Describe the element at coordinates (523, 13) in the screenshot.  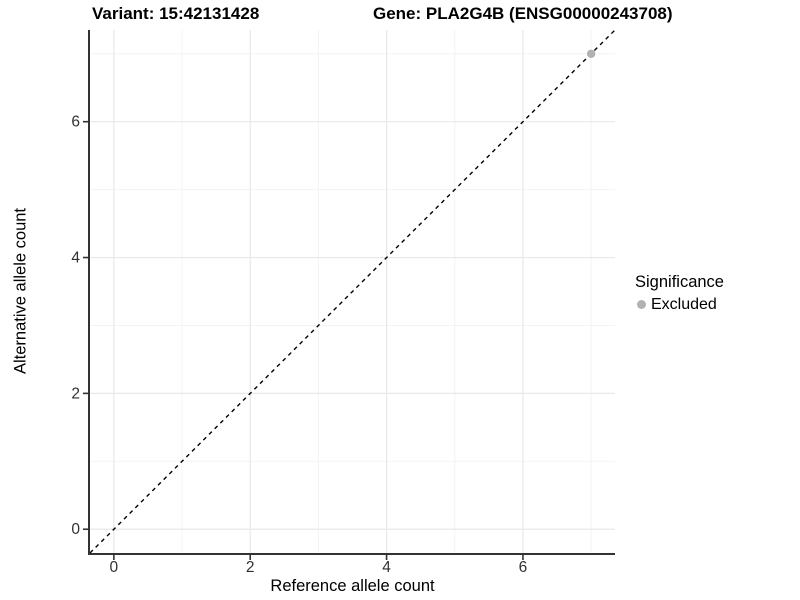
I see `plot-title-gene: Gene: PLA2G4B (ENSG00000243708)` at that location.